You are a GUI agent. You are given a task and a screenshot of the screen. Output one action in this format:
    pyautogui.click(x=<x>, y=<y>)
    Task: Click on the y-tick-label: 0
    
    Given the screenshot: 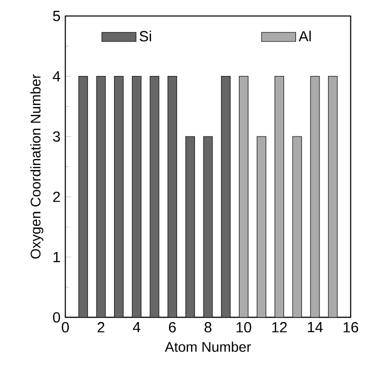 What is the action you would take?
    pyautogui.click(x=56, y=317)
    